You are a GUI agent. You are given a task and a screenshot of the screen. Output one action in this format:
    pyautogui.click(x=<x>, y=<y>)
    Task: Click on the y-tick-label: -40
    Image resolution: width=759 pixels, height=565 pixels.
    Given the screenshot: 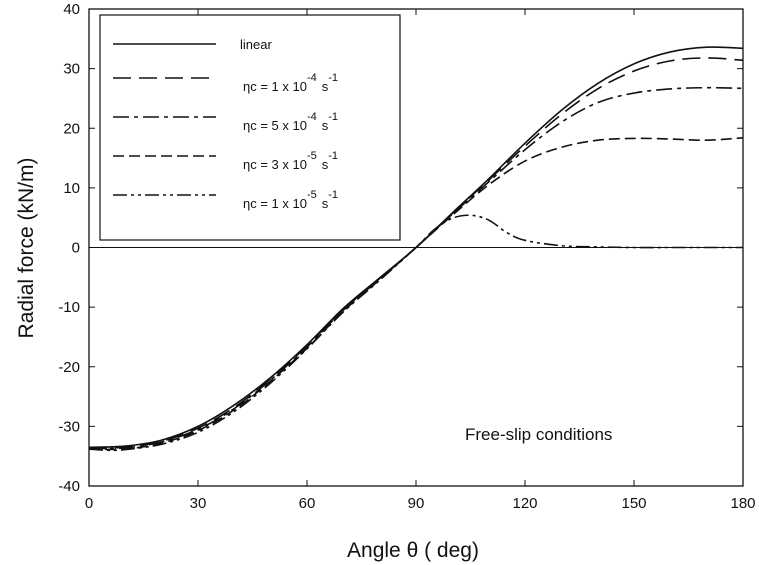 What is the action you would take?
    pyautogui.click(x=69, y=486)
    